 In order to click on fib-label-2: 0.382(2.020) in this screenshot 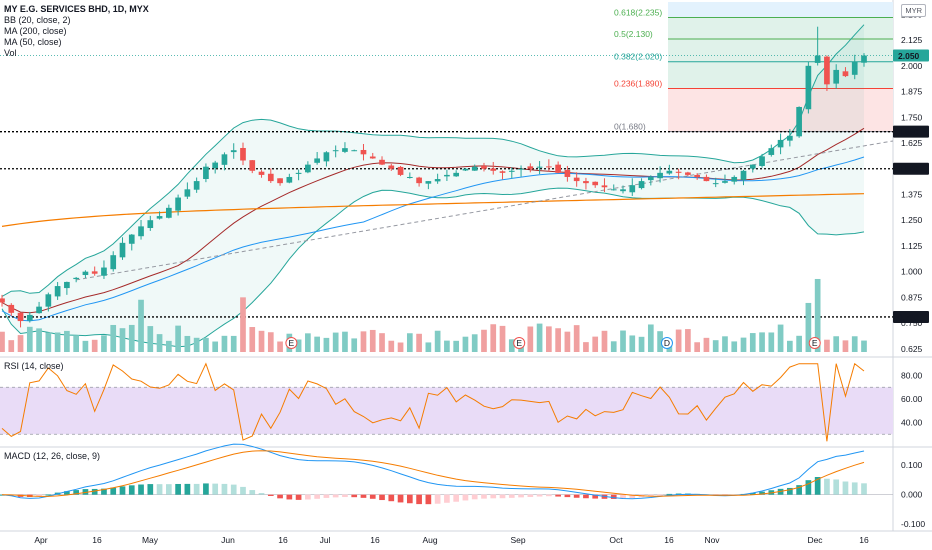, I will do `click(638, 57)`.